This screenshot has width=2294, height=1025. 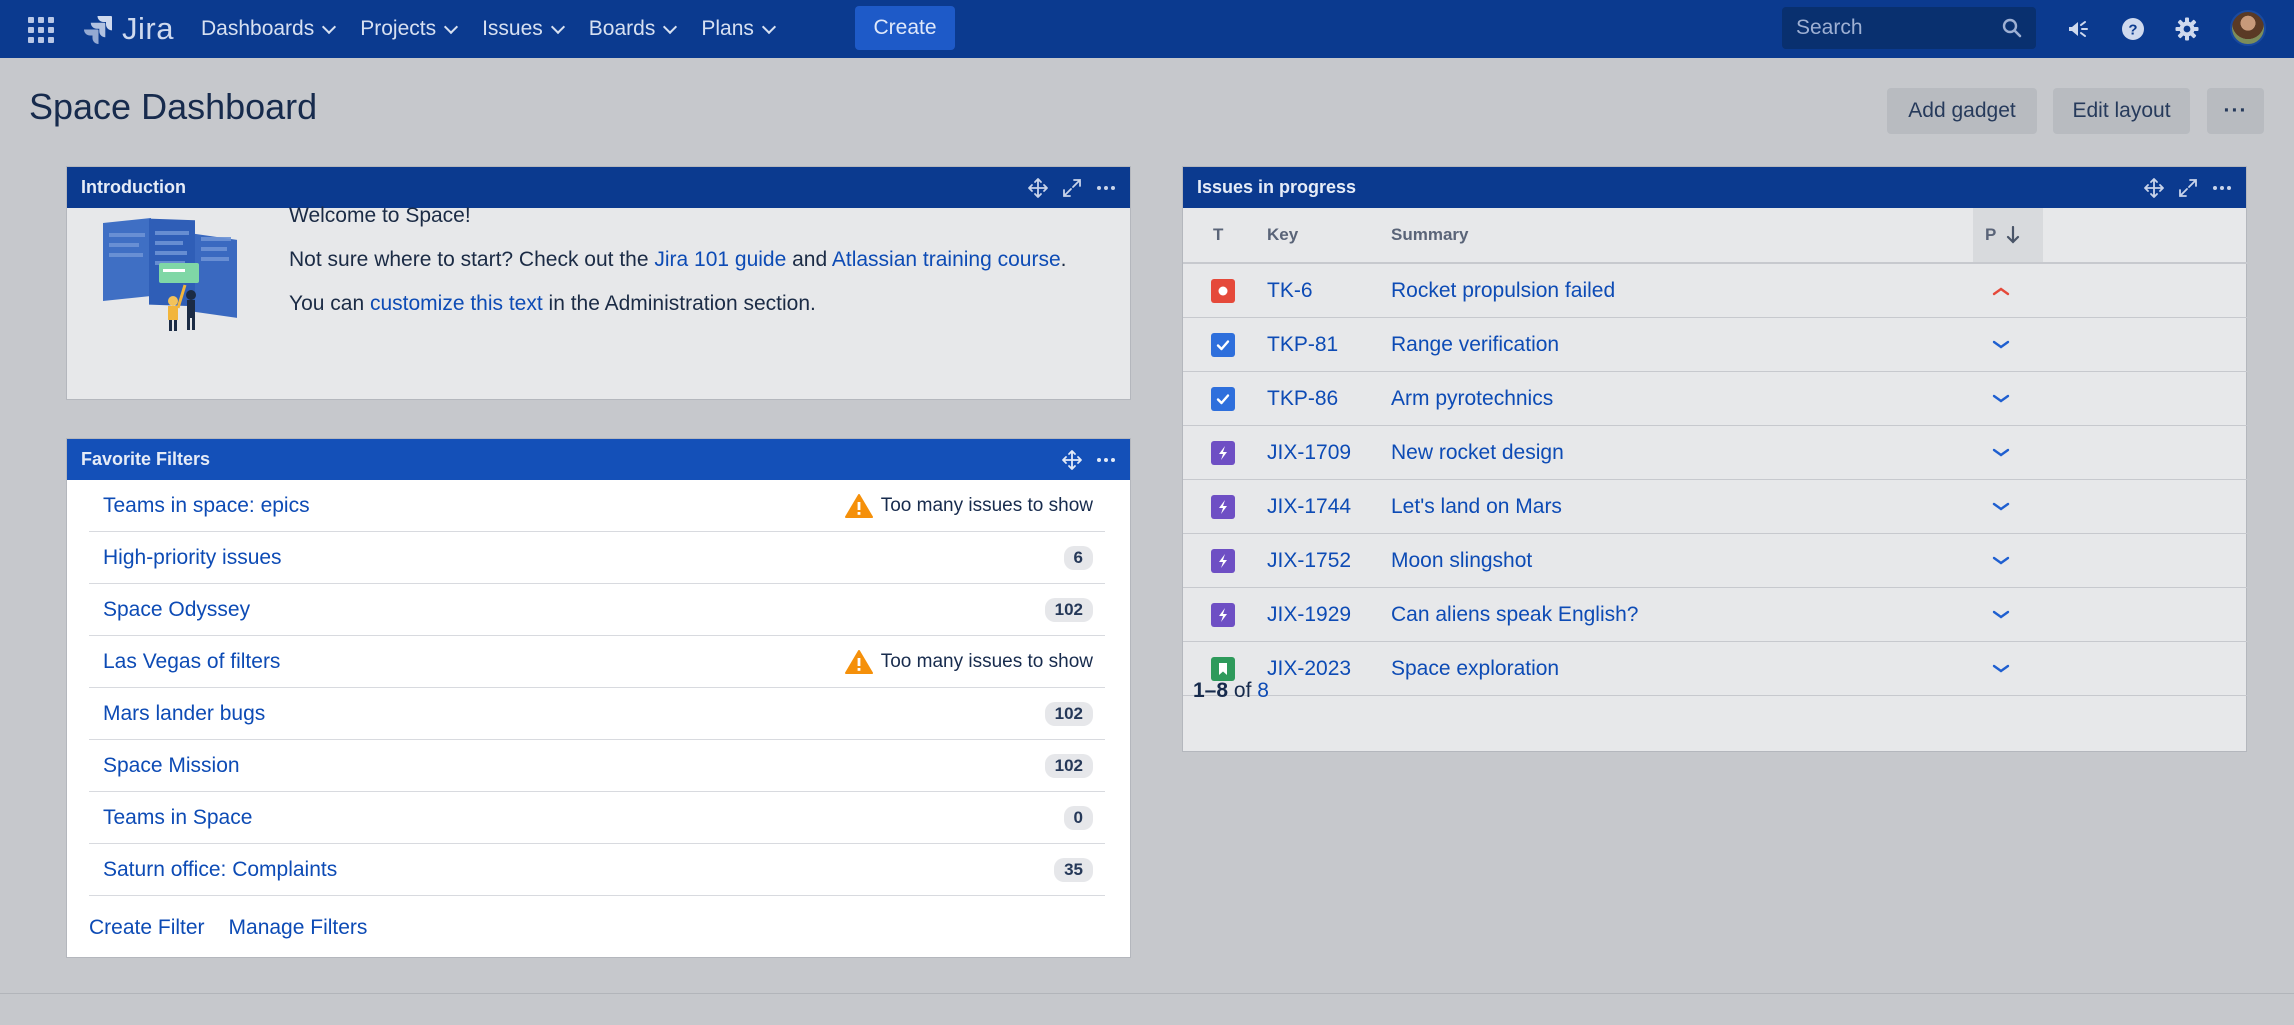 What do you see at coordinates (522, 29) in the screenshot?
I see `nav-issues: Issues` at bounding box center [522, 29].